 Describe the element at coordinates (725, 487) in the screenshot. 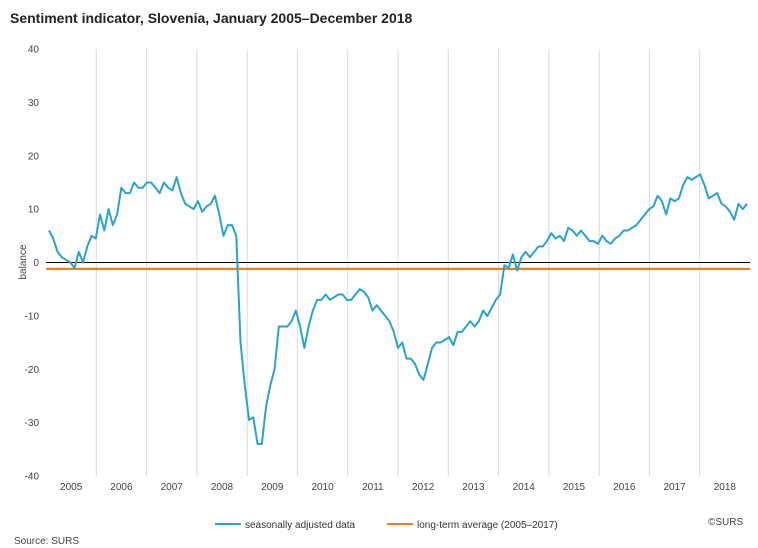

I see `x-tick-label: 2018` at that location.